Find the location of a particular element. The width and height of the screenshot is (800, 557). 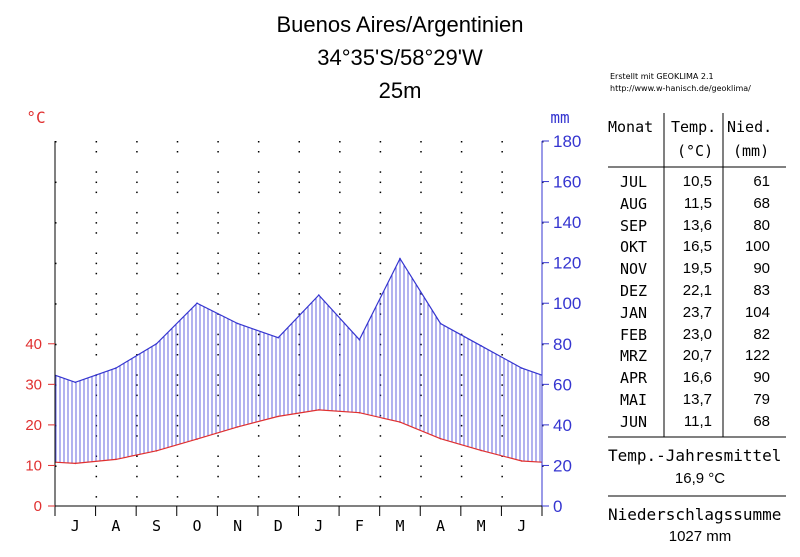

table-row-month: JUL is located at coordinates (634, 182).